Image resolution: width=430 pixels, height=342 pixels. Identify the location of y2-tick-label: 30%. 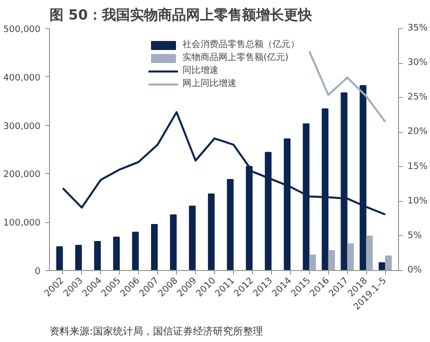
(418, 63).